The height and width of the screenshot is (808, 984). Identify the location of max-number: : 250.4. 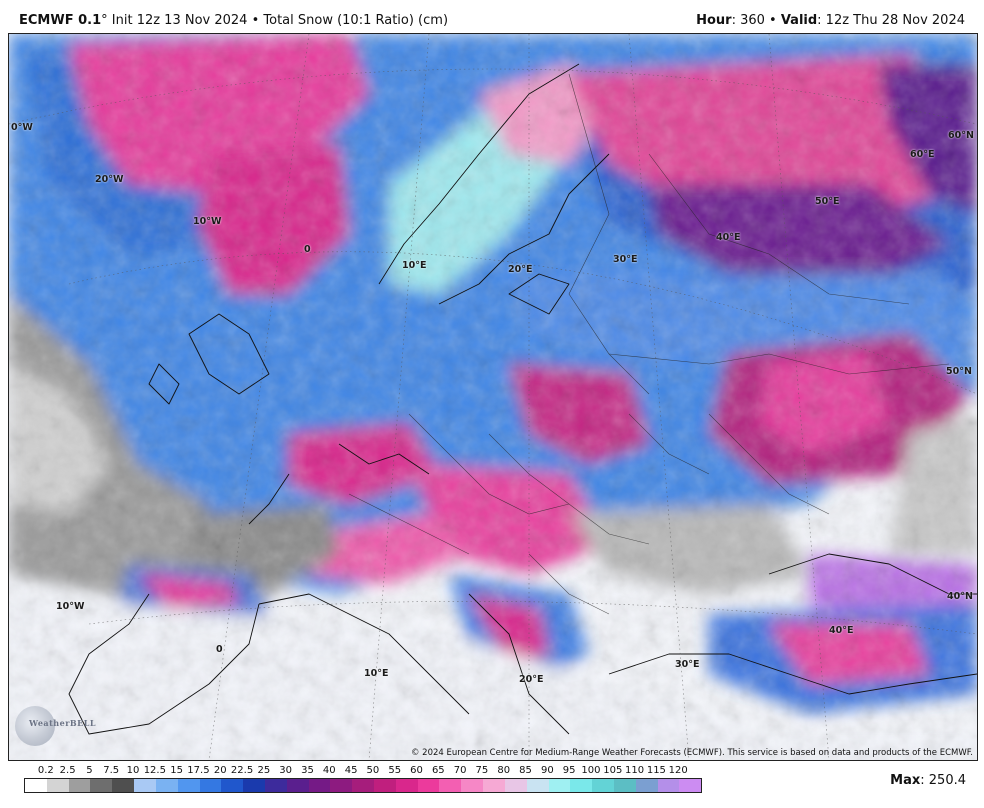
(943, 780).